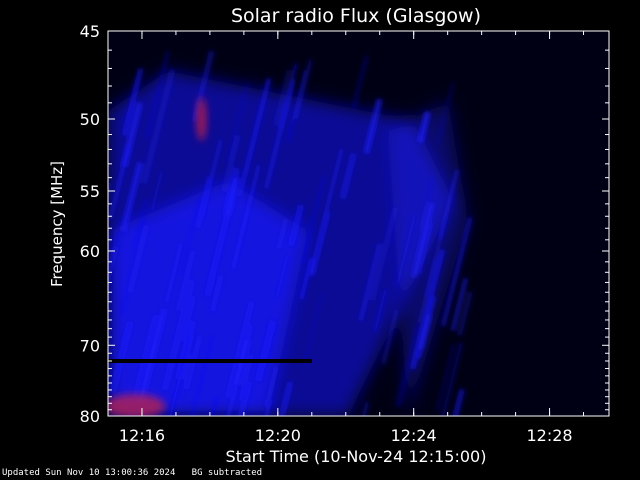  I want to click on x-tick-label: 12:24, so click(414, 435).